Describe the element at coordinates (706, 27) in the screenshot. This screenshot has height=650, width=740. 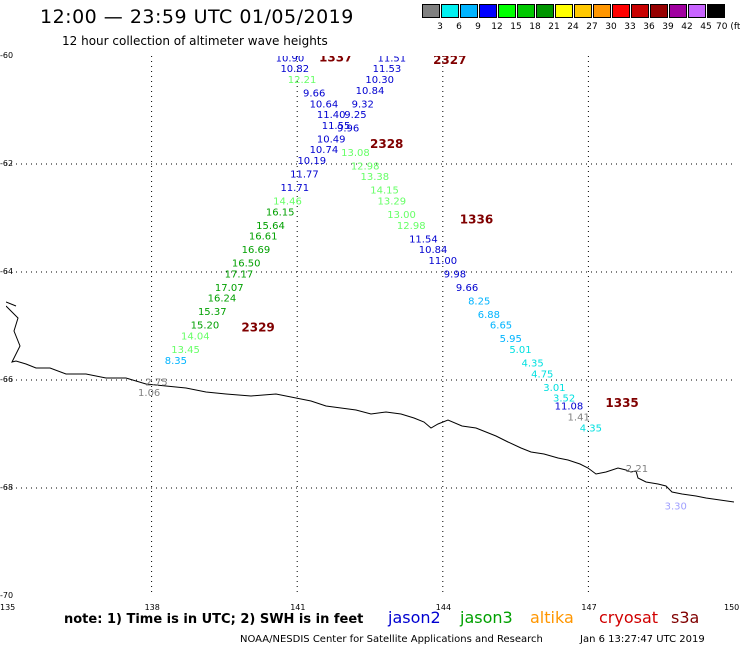
I see `scale-label: 45` at that location.